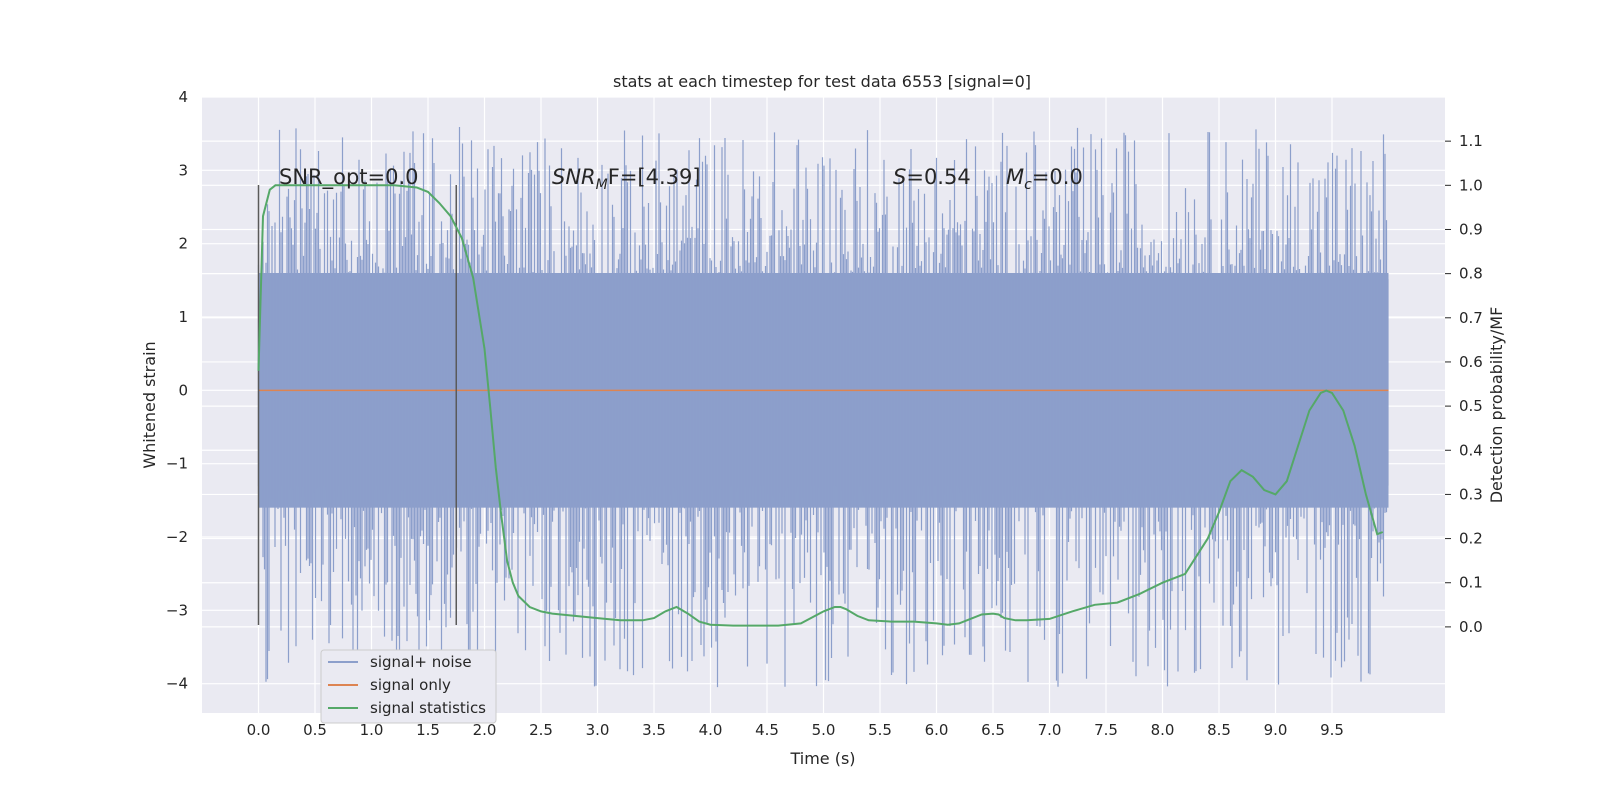  What do you see at coordinates (1471, 627) in the screenshot?
I see `y-right-tick-label: 0.0` at bounding box center [1471, 627].